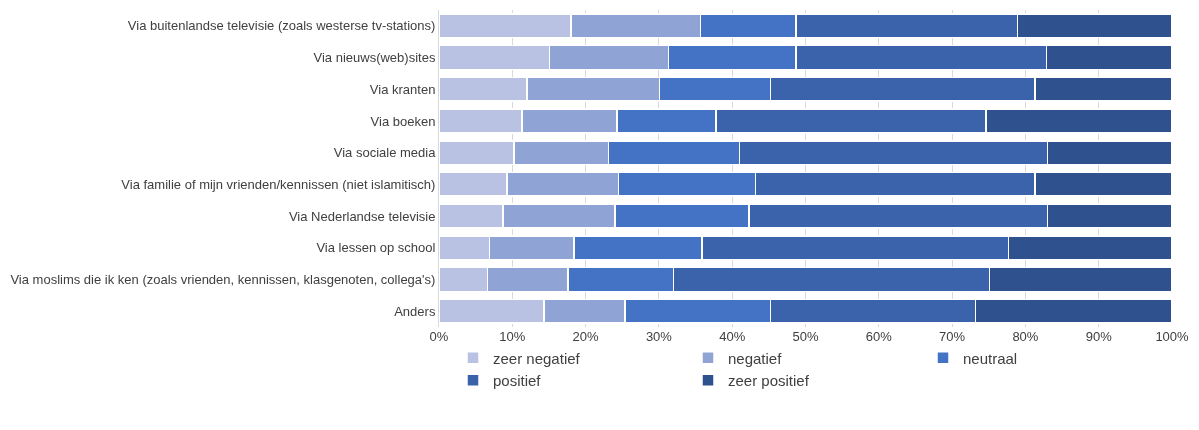  Describe the element at coordinates (402, 89) in the screenshot. I see `y-tick-label: Via kranten` at that location.